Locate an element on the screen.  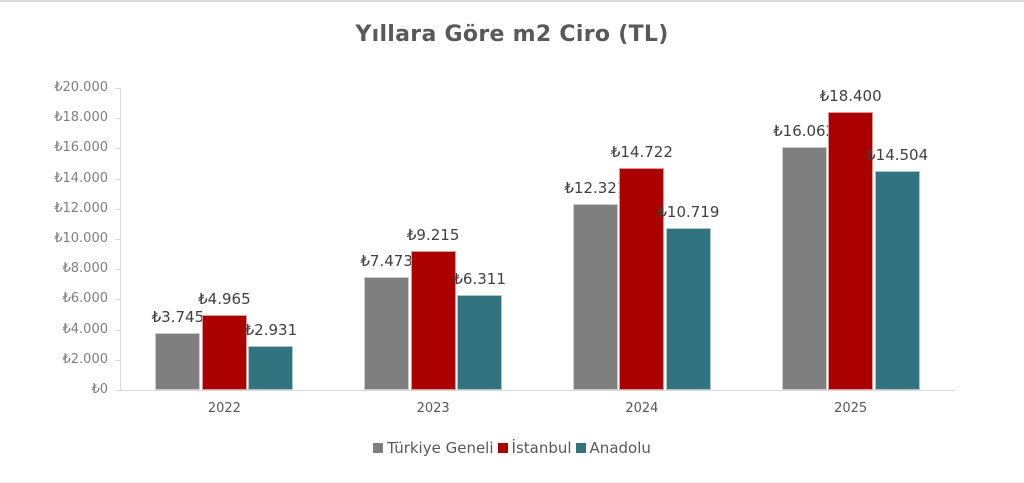
y-tick-label: ₺20.000 is located at coordinates (81, 87).